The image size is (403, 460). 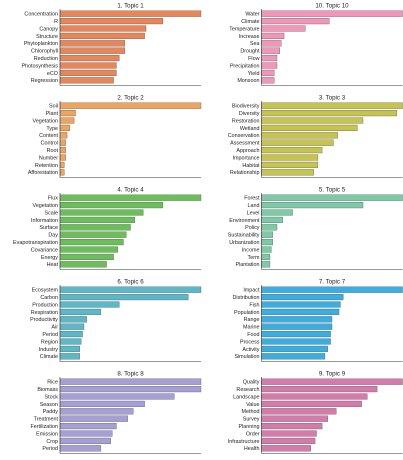 What do you see at coordinates (273, 35) in the screenshot?
I see `bar-increase` at bounding box center [273, 35].